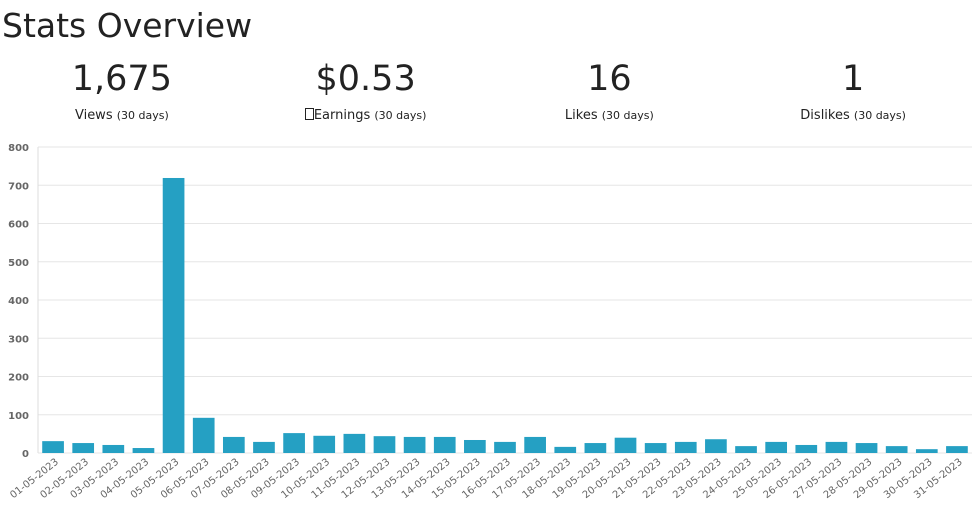 The height and width of the screenshot is (511, 975). What do you see at coordinates (609, 79) in the screenshot?
I see `stat-value: 16` at bounding box center [609, 79].